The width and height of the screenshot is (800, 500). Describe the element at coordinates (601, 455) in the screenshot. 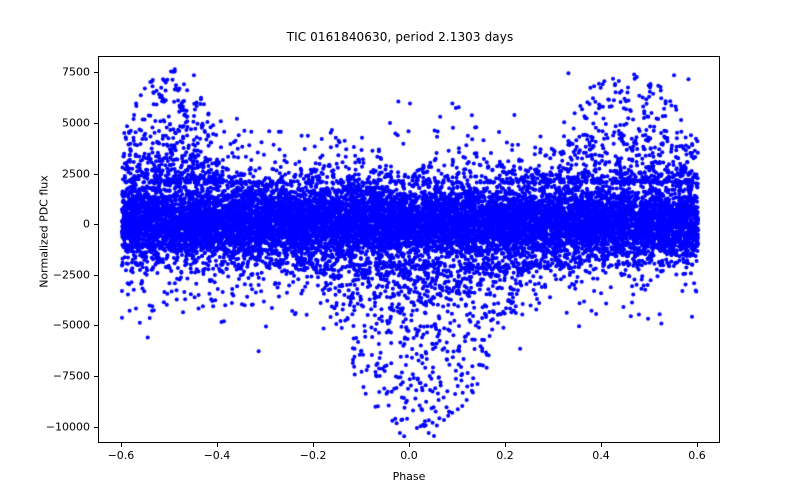

I see `x-tick-label: 0.4` at that location.